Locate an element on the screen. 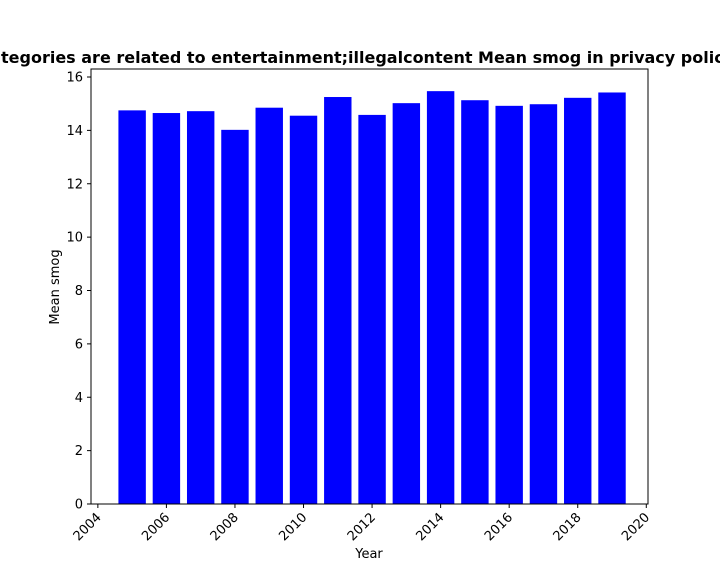  y-tick-label: 8 is located at coordinates (79, 291).